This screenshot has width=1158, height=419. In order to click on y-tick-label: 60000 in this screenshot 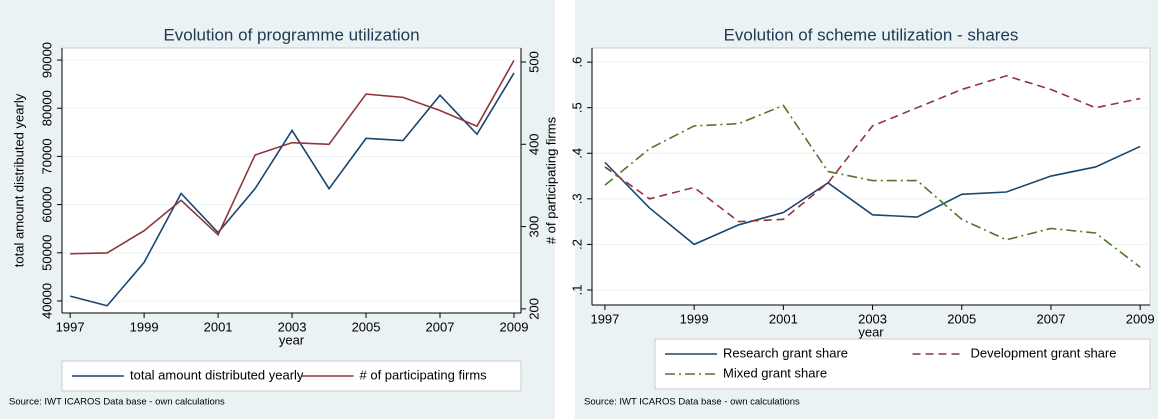, I will do `click(46, 205)`.